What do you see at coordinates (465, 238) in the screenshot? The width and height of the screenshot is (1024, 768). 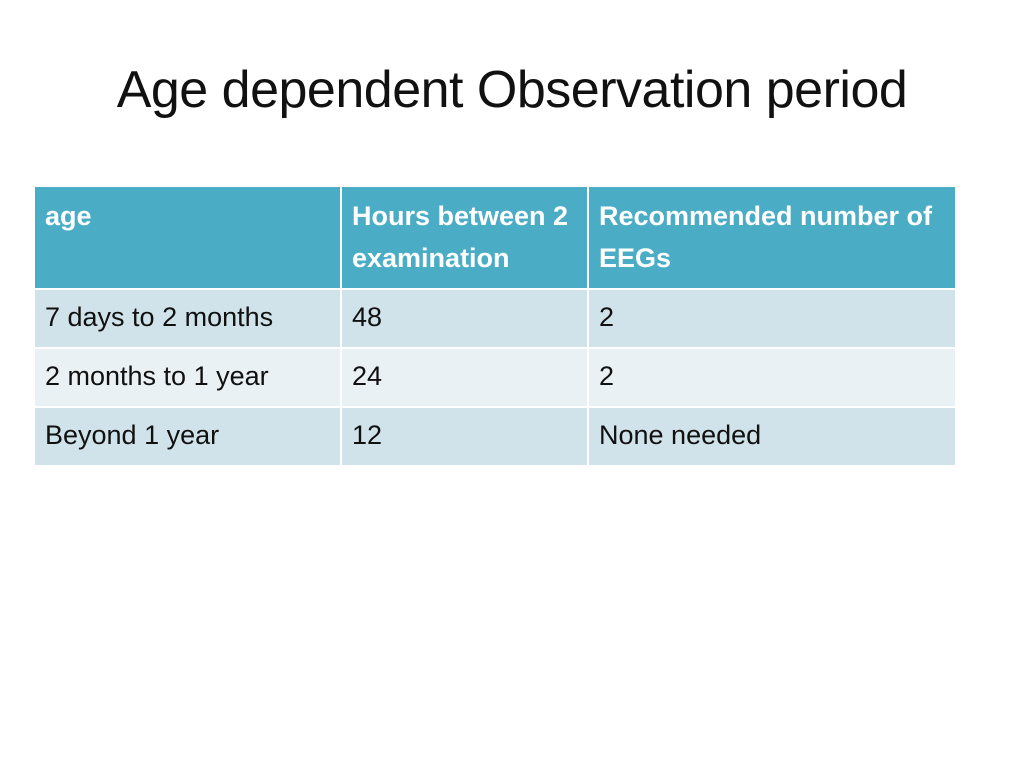 I see `header-hours-between-examination: Hours between 2 examination` at bounding box center [465, 238].